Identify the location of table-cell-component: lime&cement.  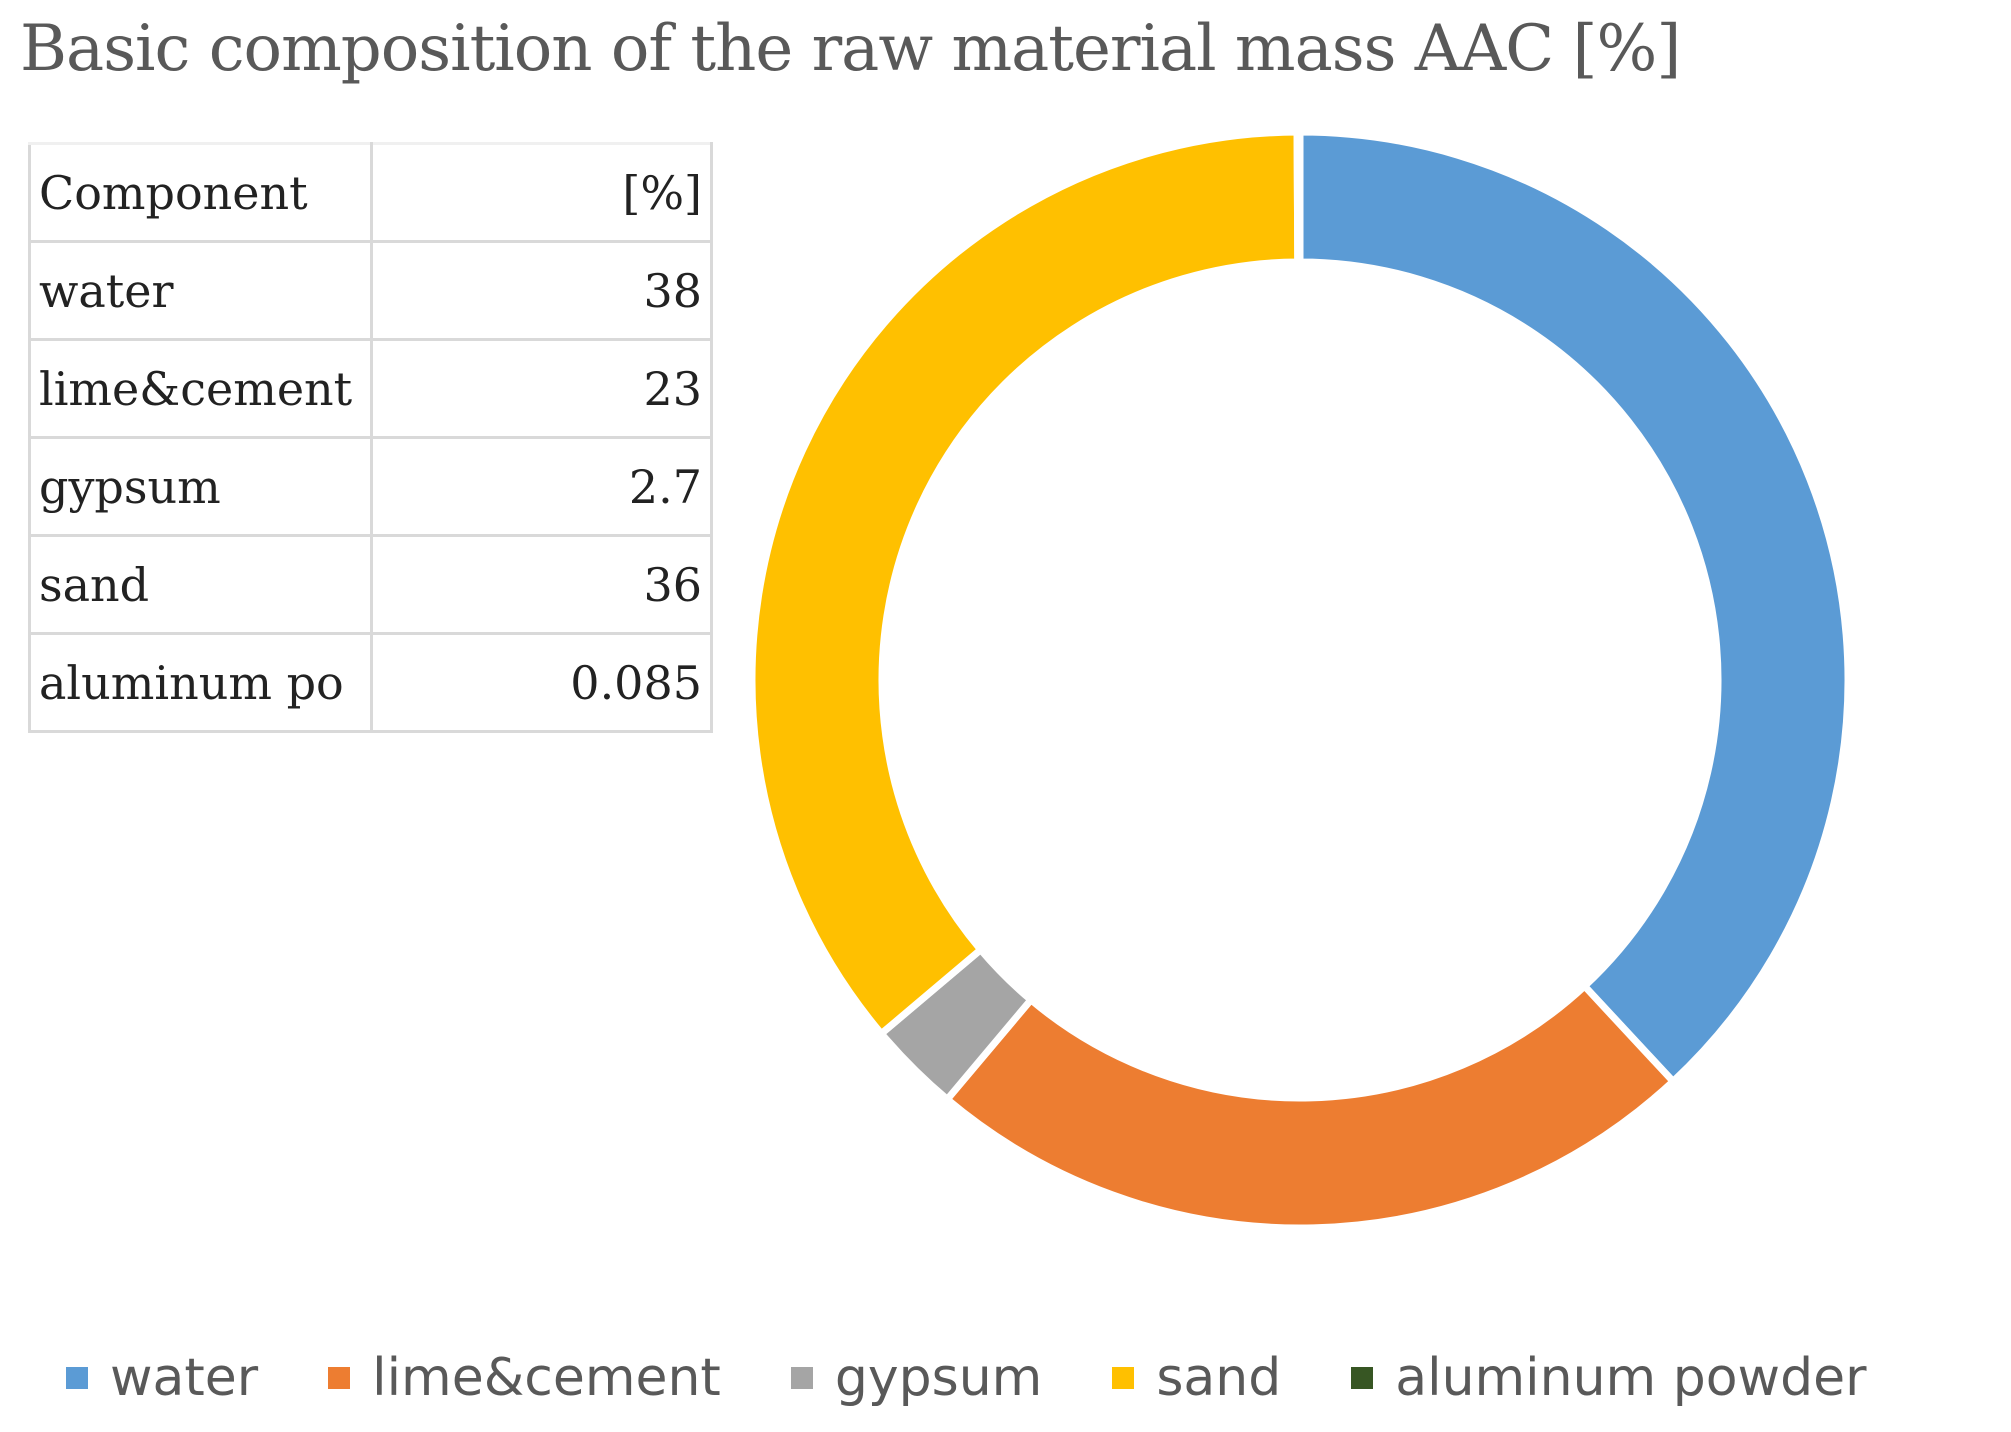
(200, 388).